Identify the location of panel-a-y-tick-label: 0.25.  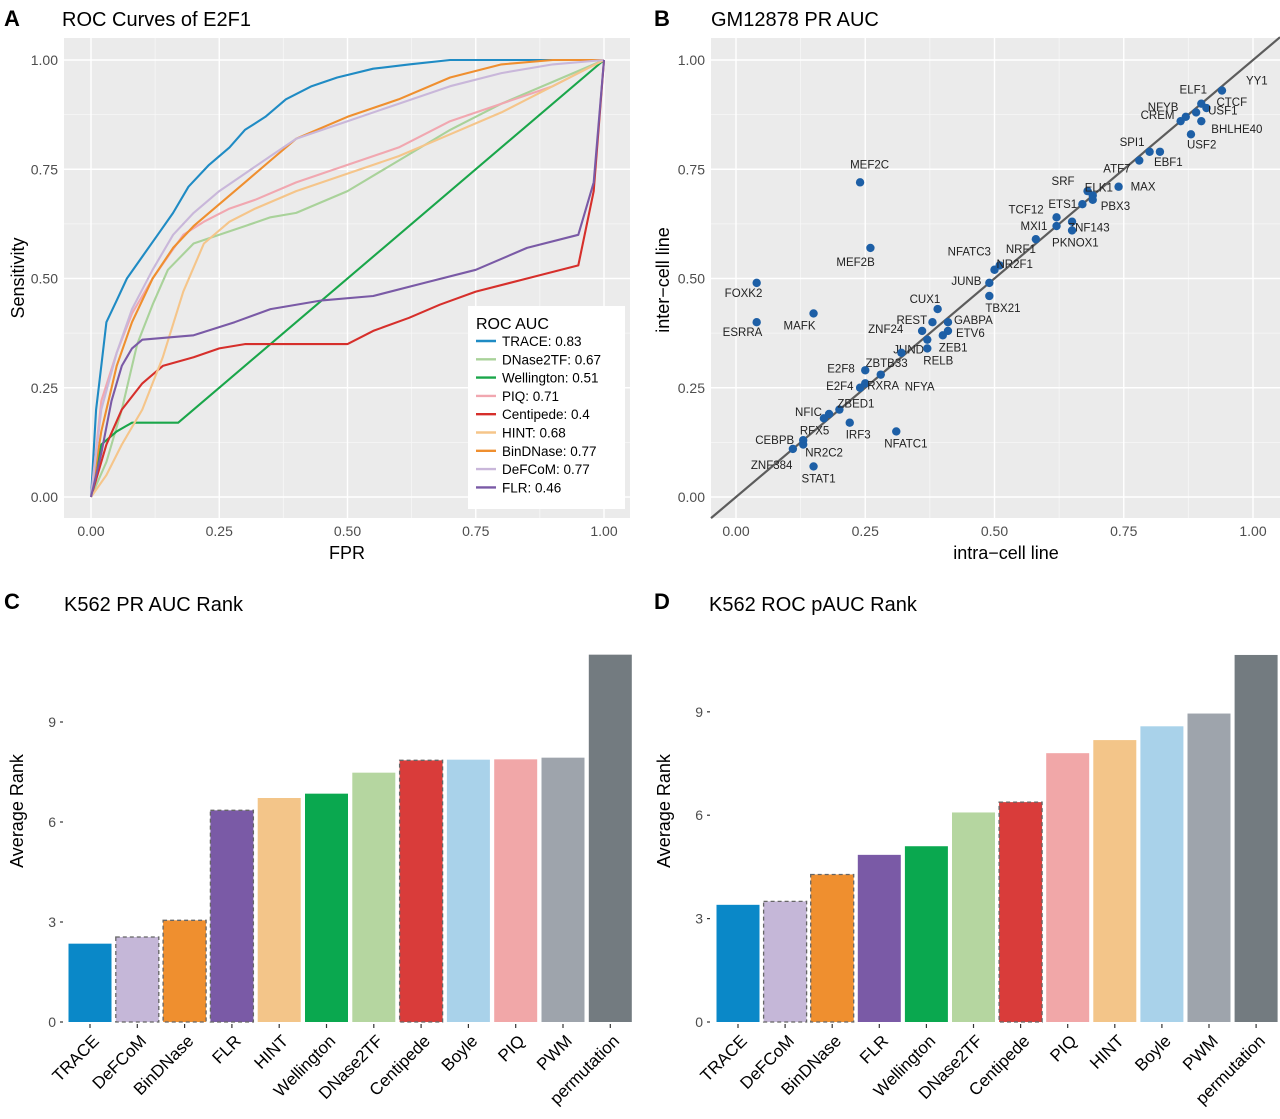
(44, 388).